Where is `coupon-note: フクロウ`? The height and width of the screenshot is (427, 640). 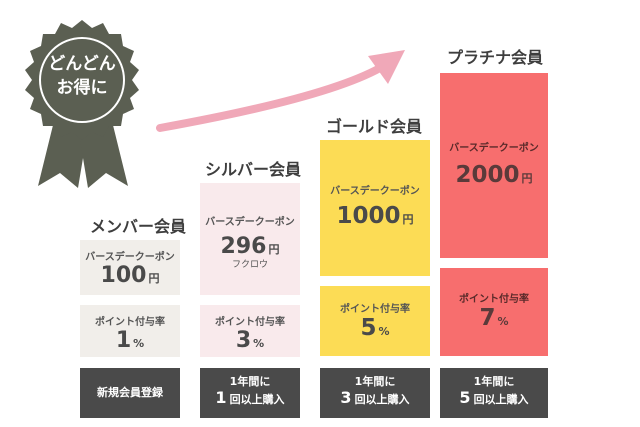
coupon-note: フクロウ is located at coordinates (249, 265).